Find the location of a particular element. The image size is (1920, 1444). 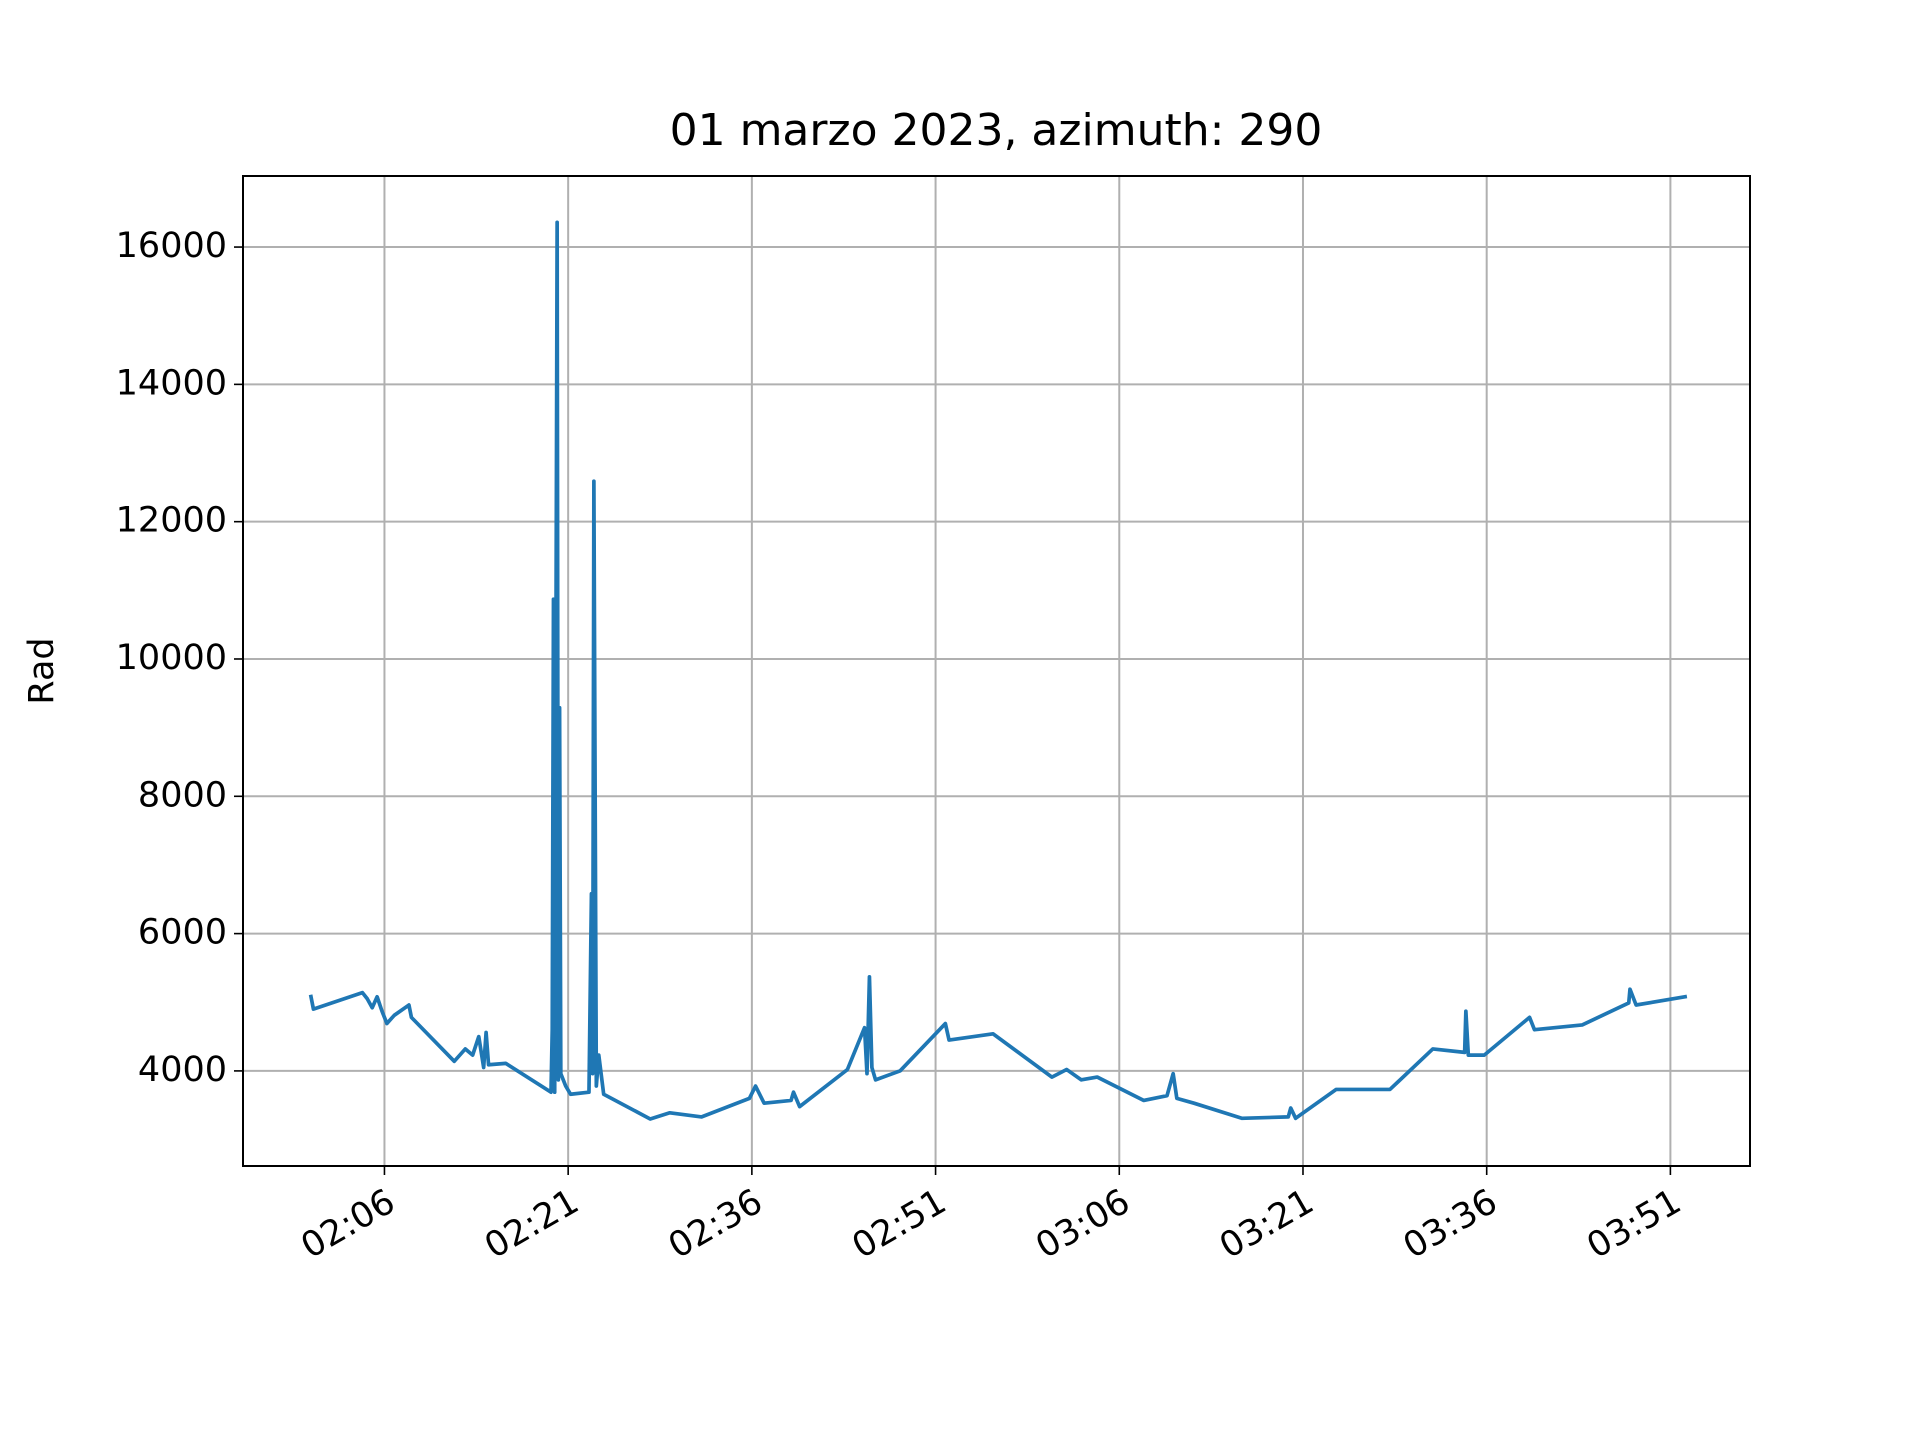

y-axis-label: Rad is located at coordinates (42, 670).